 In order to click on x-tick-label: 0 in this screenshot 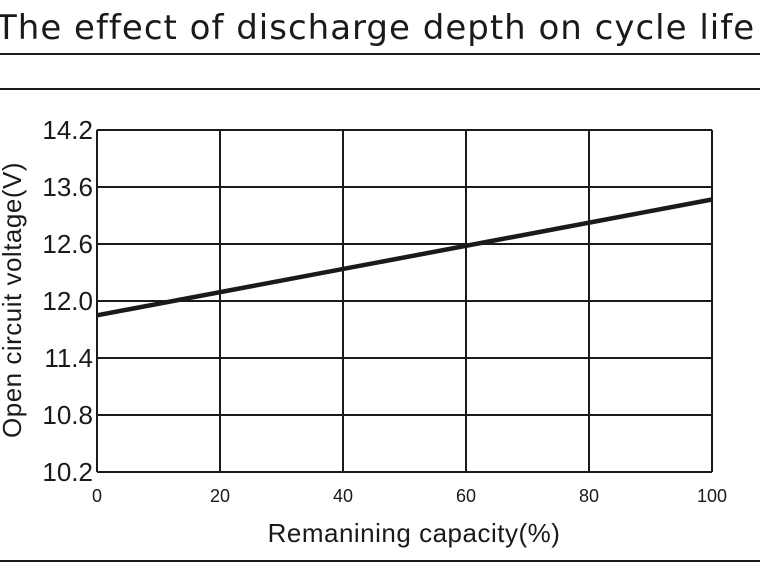, I will do `click(97, 496)`.